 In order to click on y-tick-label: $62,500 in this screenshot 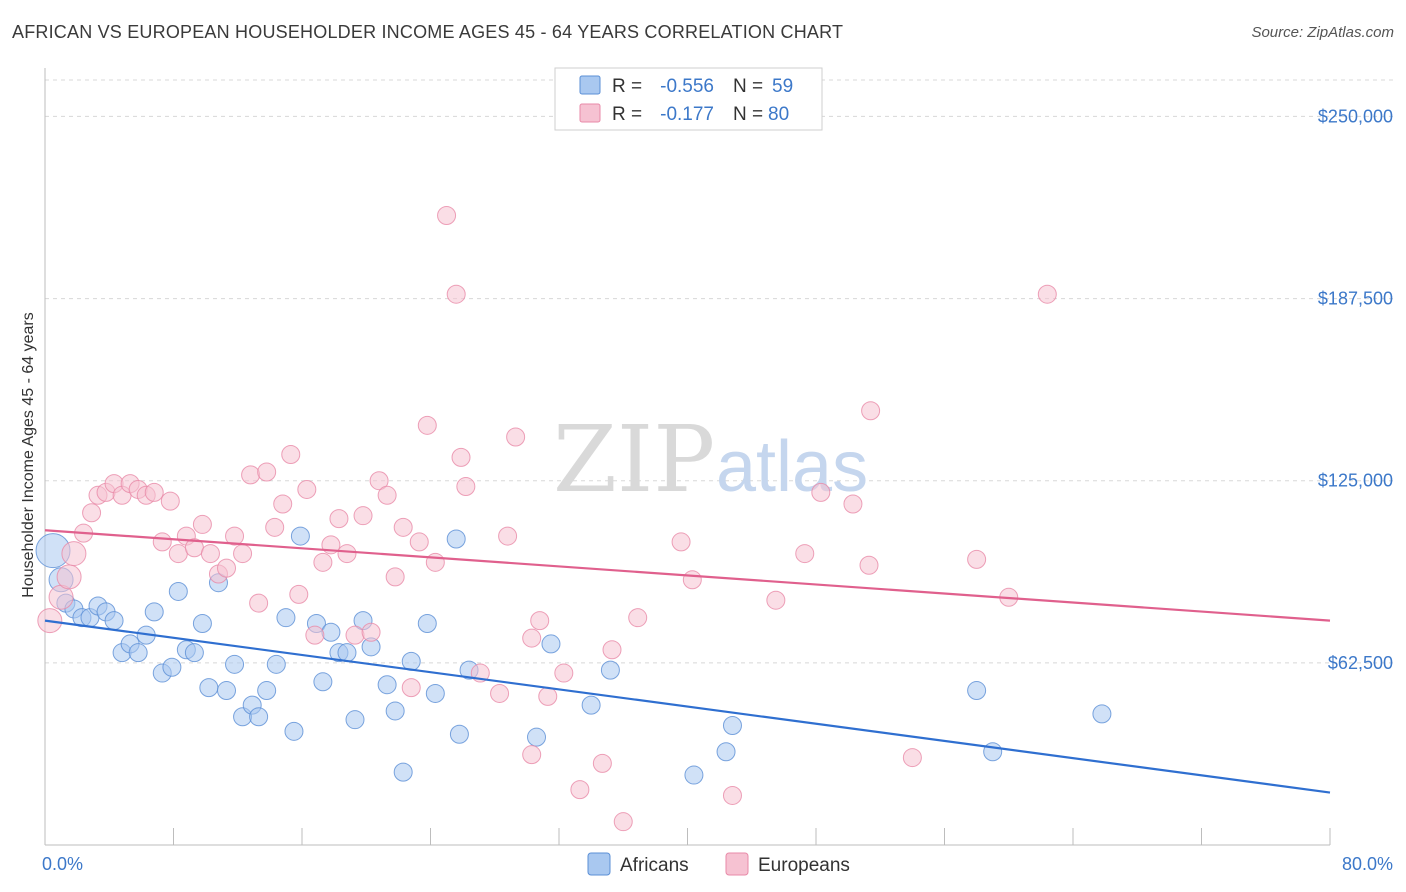, I will do `click(1360, 663)`.